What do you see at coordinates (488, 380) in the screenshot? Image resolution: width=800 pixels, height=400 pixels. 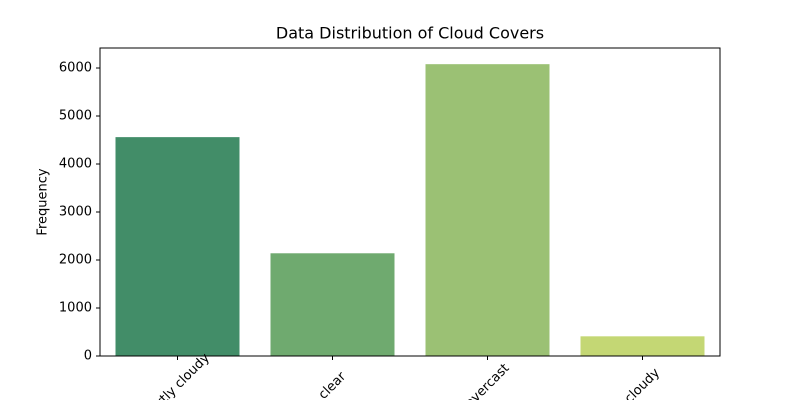 I see `x-tick-label: overcast` at bounding box center [488, 380].